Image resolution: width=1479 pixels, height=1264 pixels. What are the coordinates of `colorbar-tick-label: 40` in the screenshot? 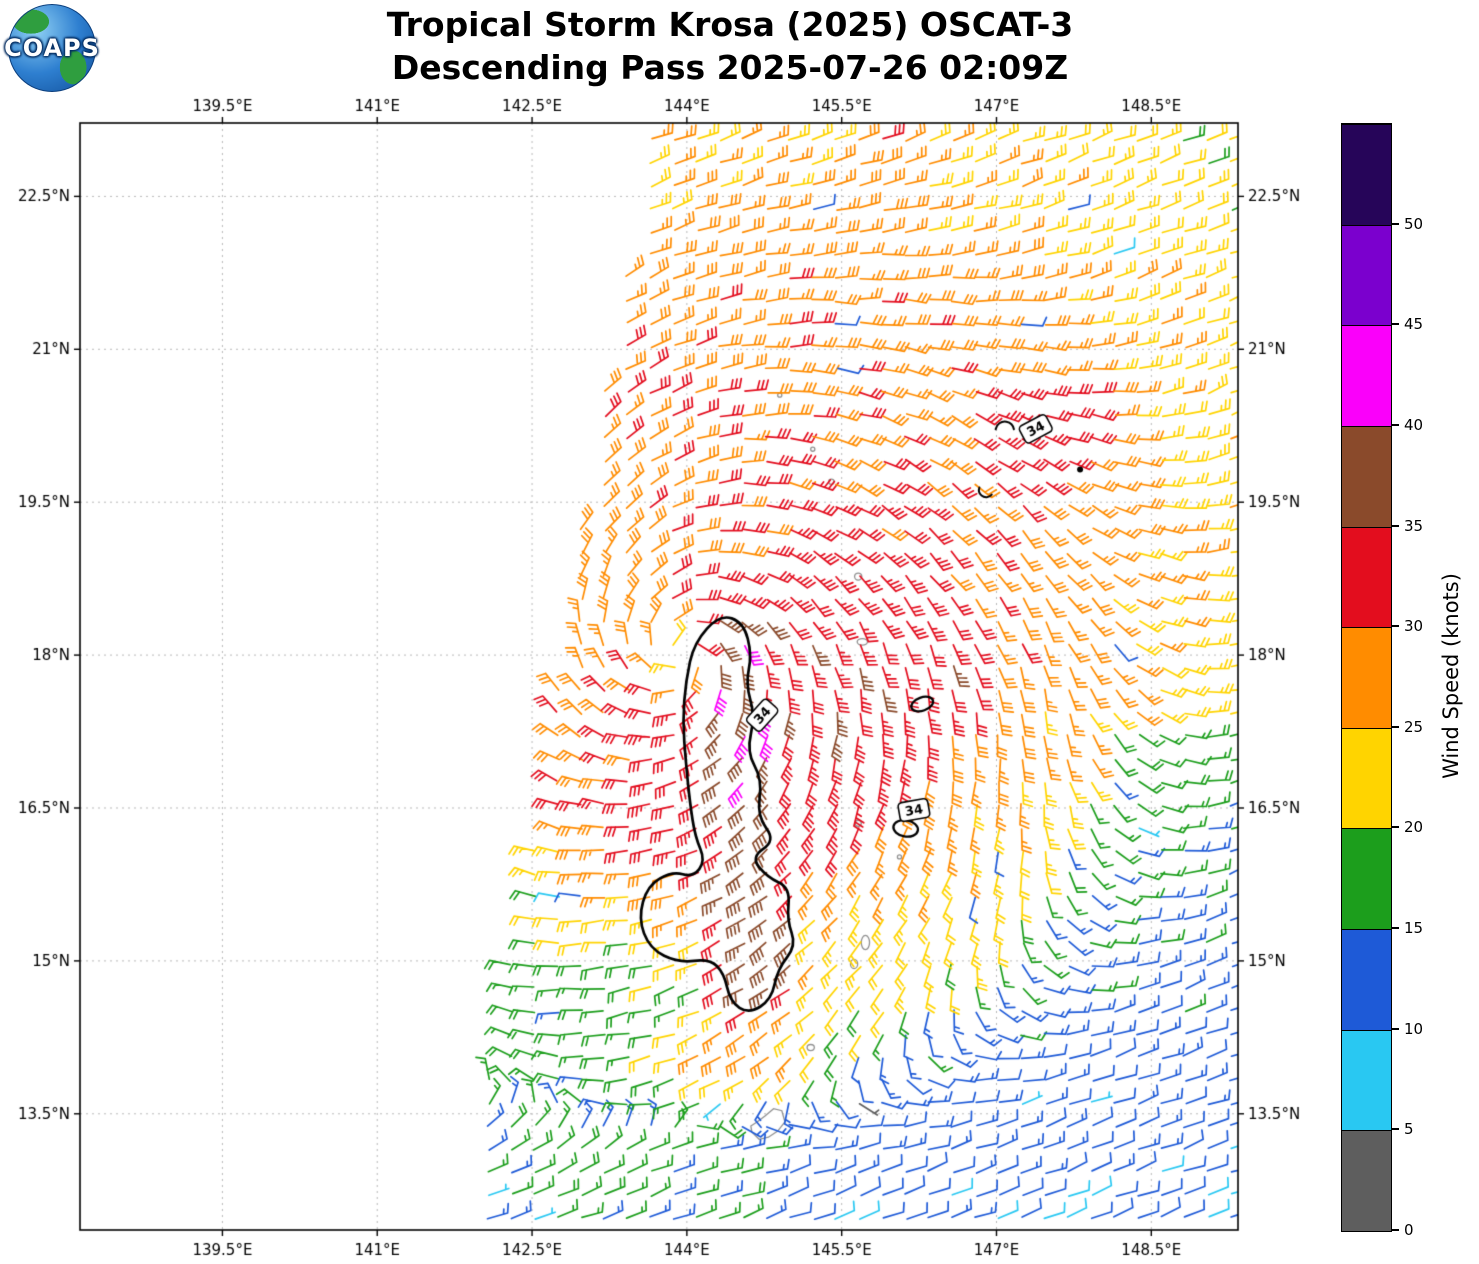 It's located at (1414, 424).